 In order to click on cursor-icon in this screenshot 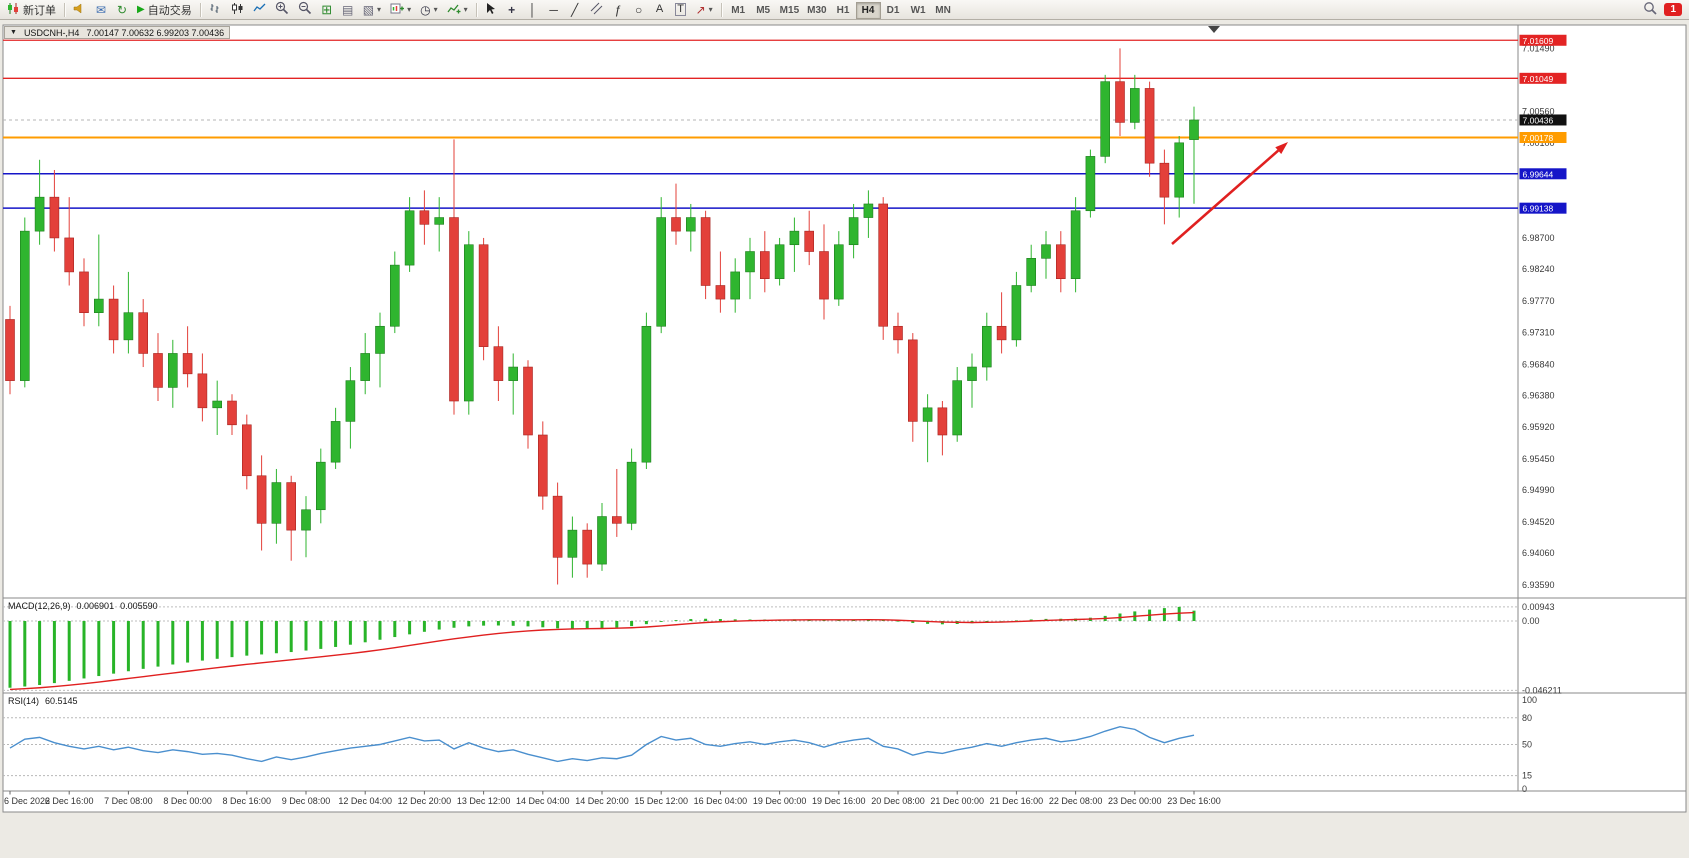, I will do `click(490, 10)`.